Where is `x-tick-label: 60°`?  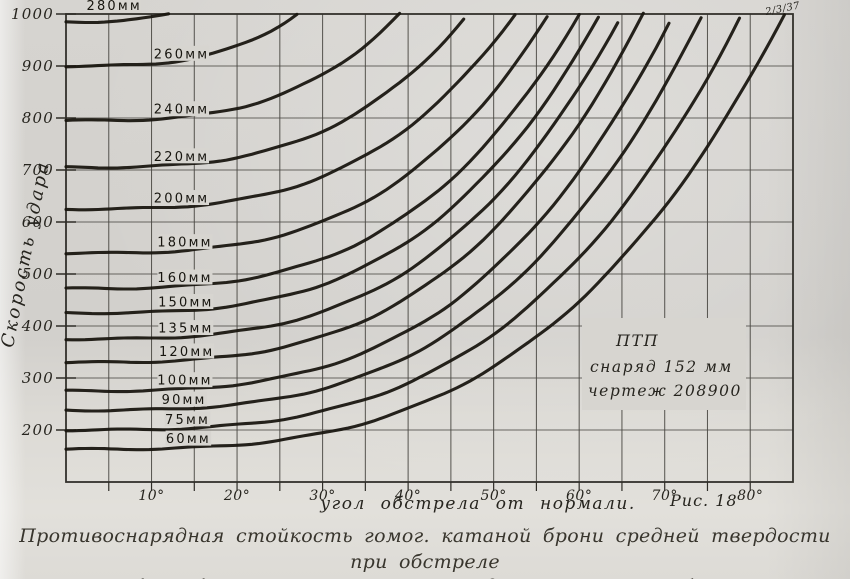
x-tick-label: 60° is located at coordinates (579, 496).